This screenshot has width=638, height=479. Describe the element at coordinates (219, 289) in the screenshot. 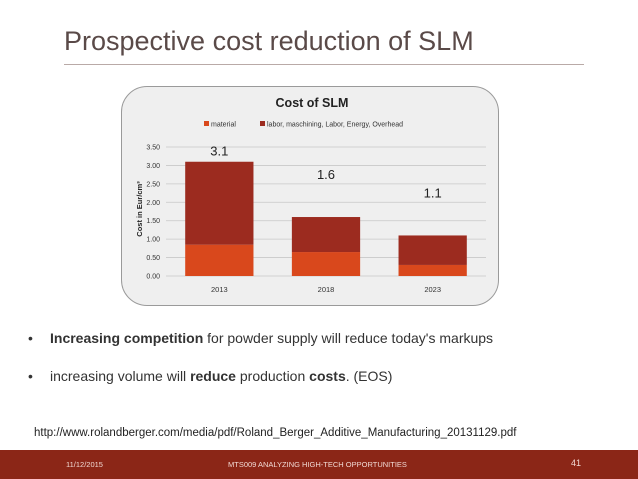

I see `x-tick-label: 2013` at that location.